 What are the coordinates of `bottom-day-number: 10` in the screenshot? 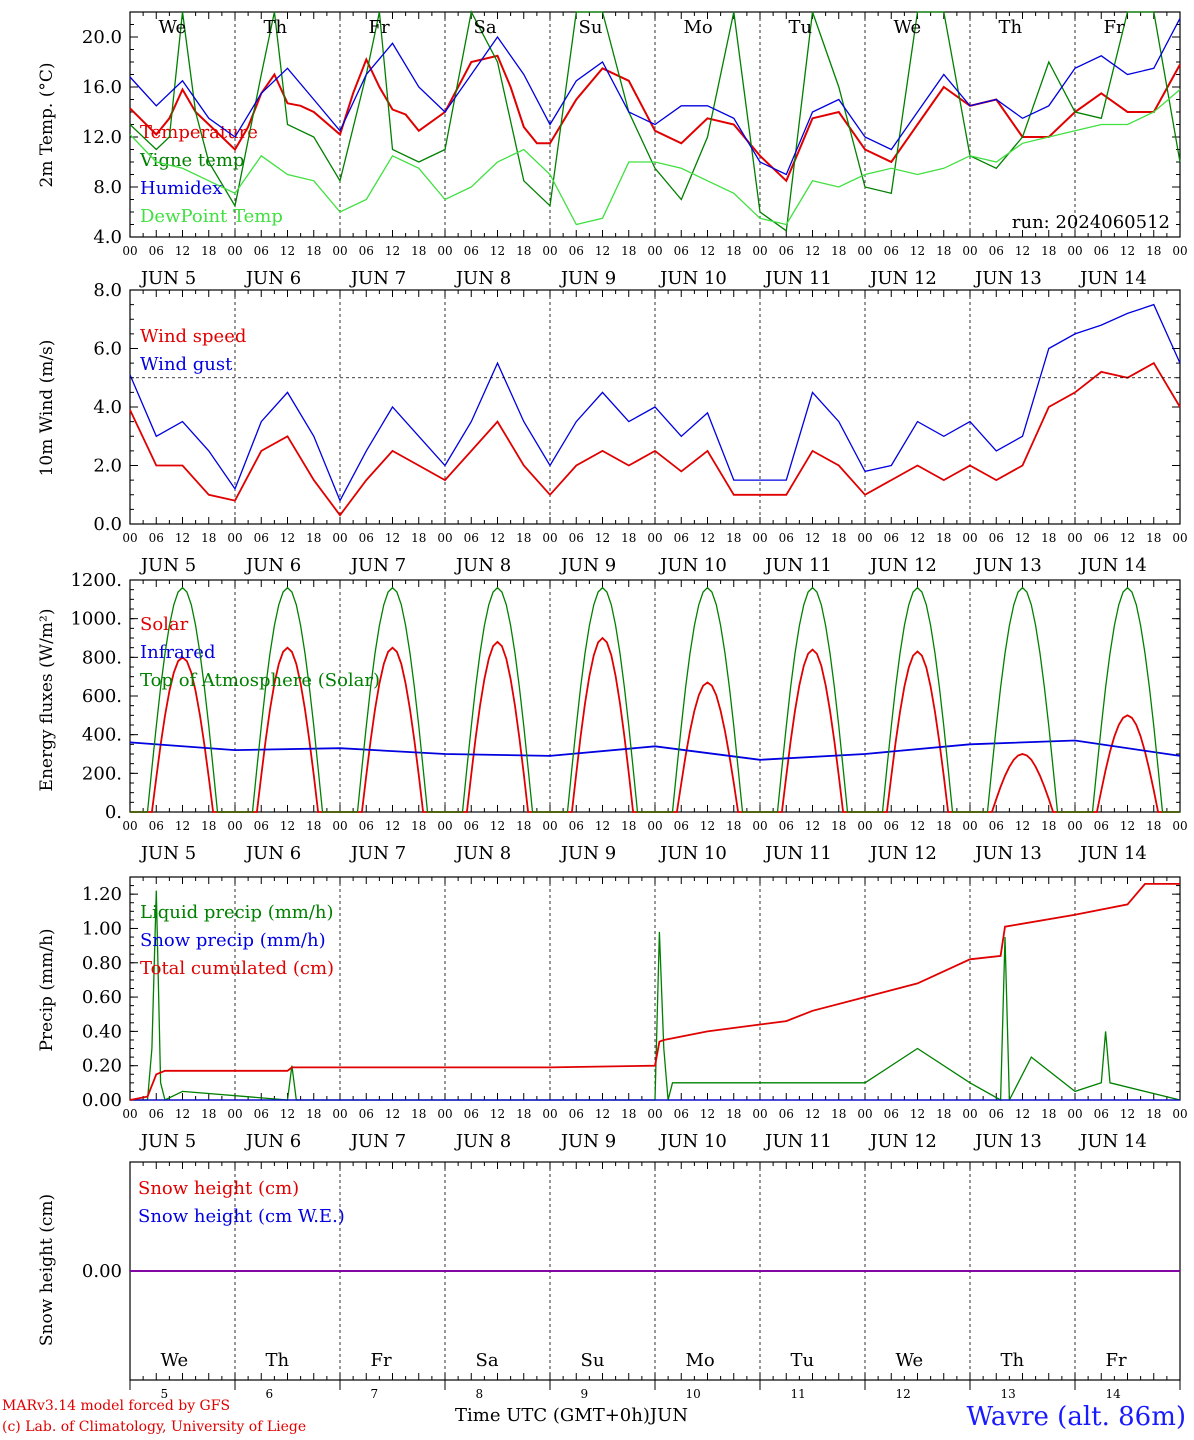 It's located at (693, 1394).